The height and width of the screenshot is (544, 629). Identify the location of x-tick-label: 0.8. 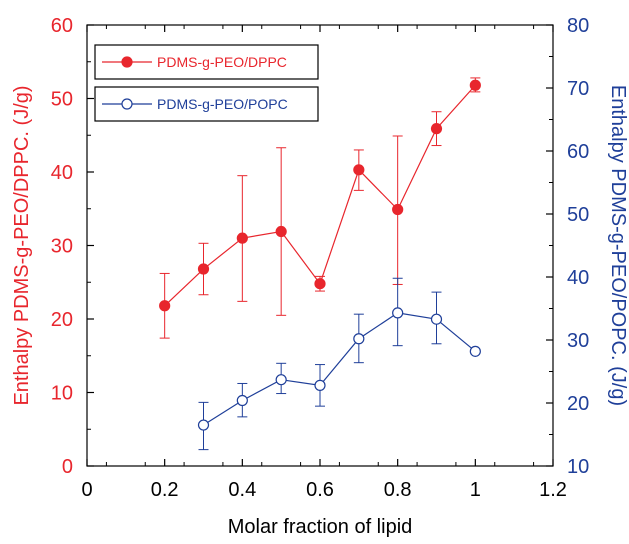
(398, 490).